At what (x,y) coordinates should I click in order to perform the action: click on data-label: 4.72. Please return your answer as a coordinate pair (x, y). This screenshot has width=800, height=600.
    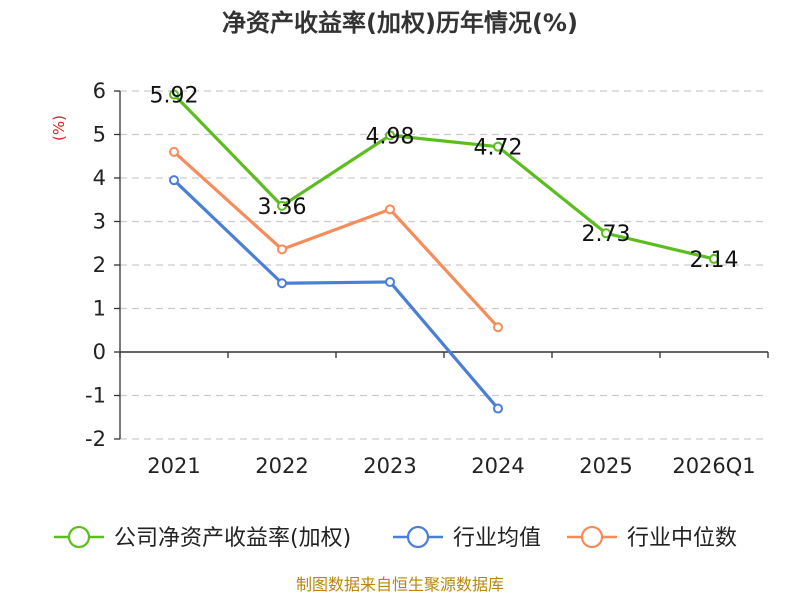
    Looking at the image, I should click on (498, 148).